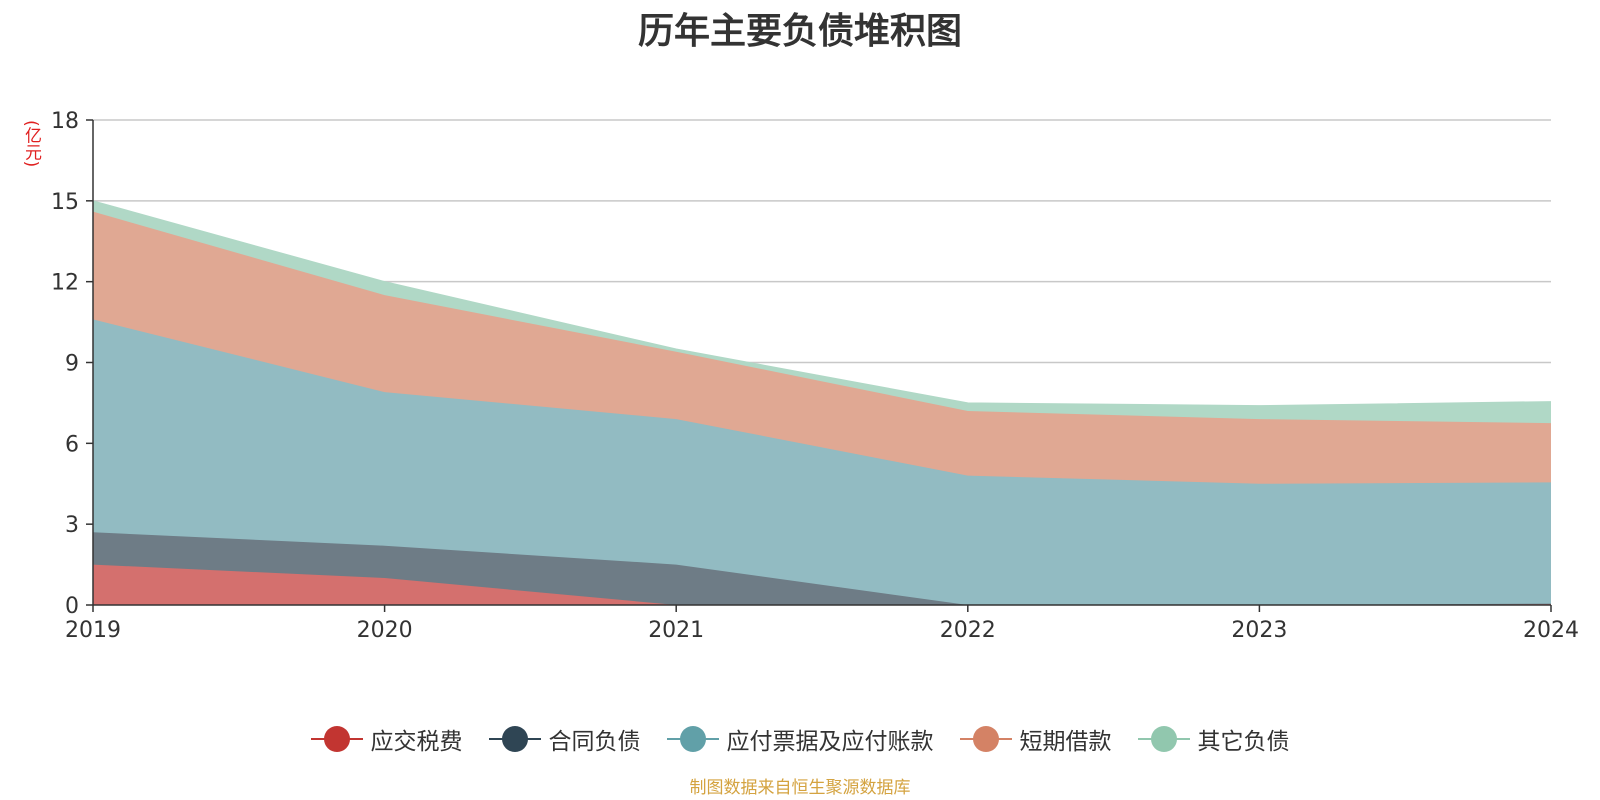  Describe the element at coordinates (65, 121) in the screenshot. I see `y-tick-label: 18` at that location.